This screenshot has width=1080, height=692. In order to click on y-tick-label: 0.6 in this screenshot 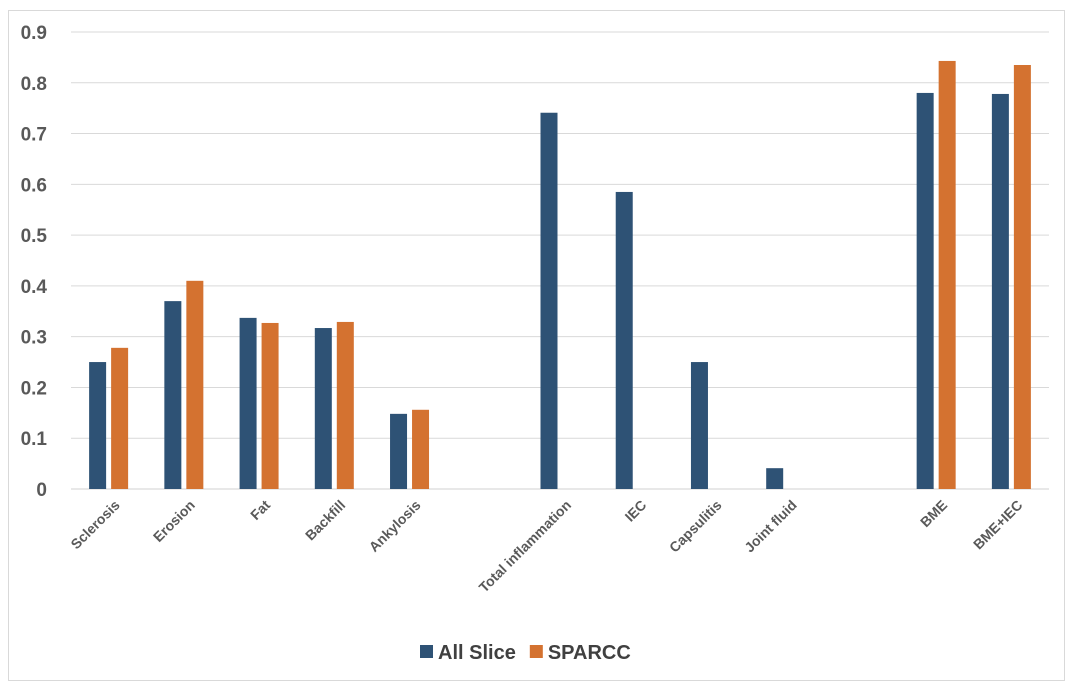, I will do `click(34, 185)`.